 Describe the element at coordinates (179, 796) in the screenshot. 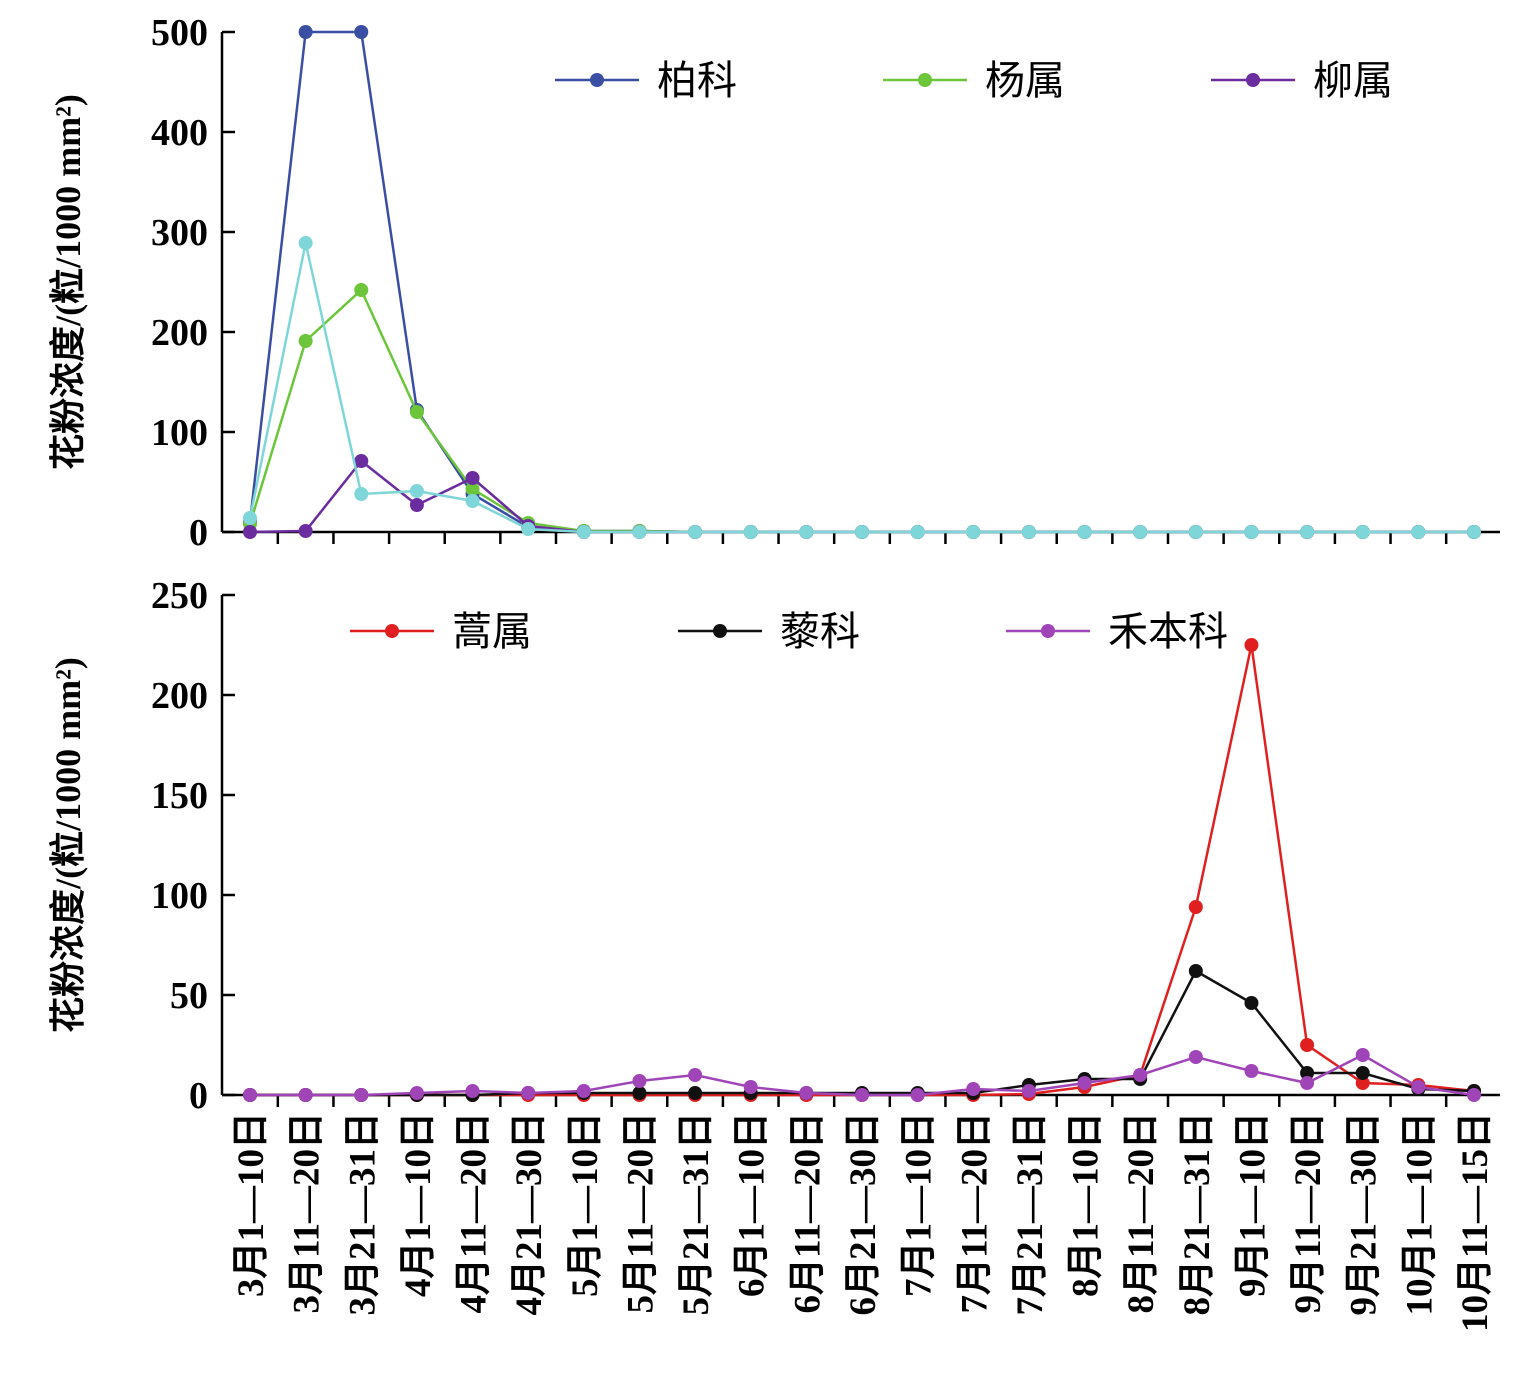

I see `y-tick-label: 150` at that location.